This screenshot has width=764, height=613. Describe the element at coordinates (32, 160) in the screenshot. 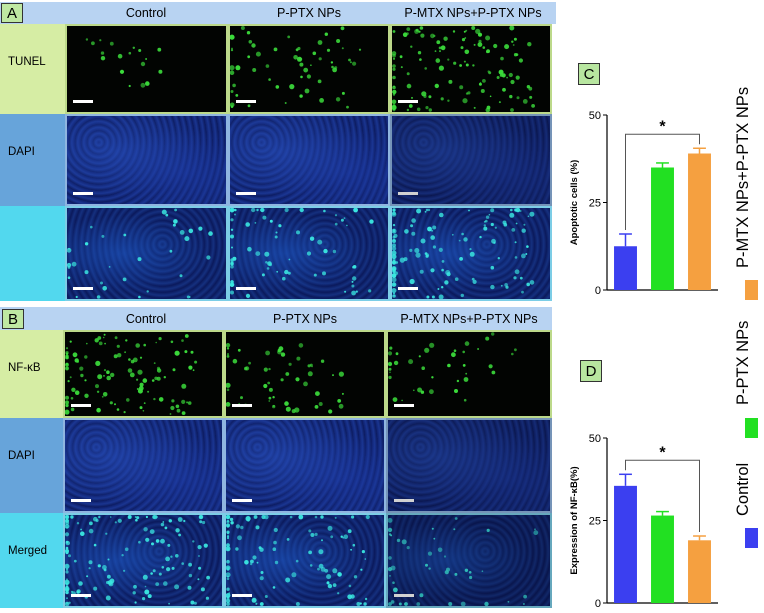

I see `panel-a-row-label: DAPI` at that location.